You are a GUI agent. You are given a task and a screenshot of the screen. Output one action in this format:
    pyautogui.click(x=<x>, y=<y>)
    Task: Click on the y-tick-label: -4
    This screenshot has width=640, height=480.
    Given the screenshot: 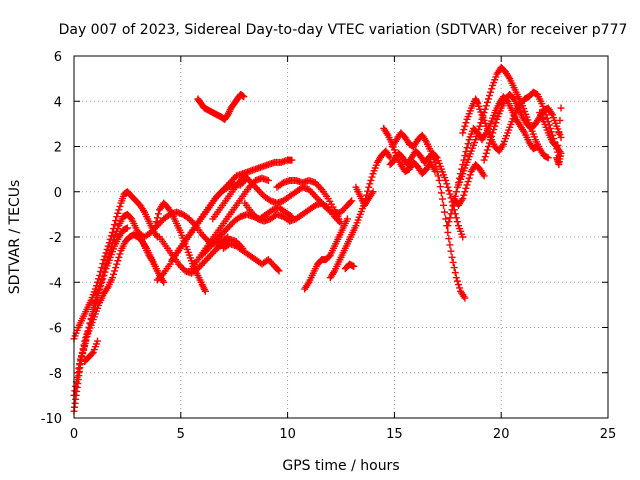 What is the action you would take?
    pyautogui.click(x=55, y=283)
    